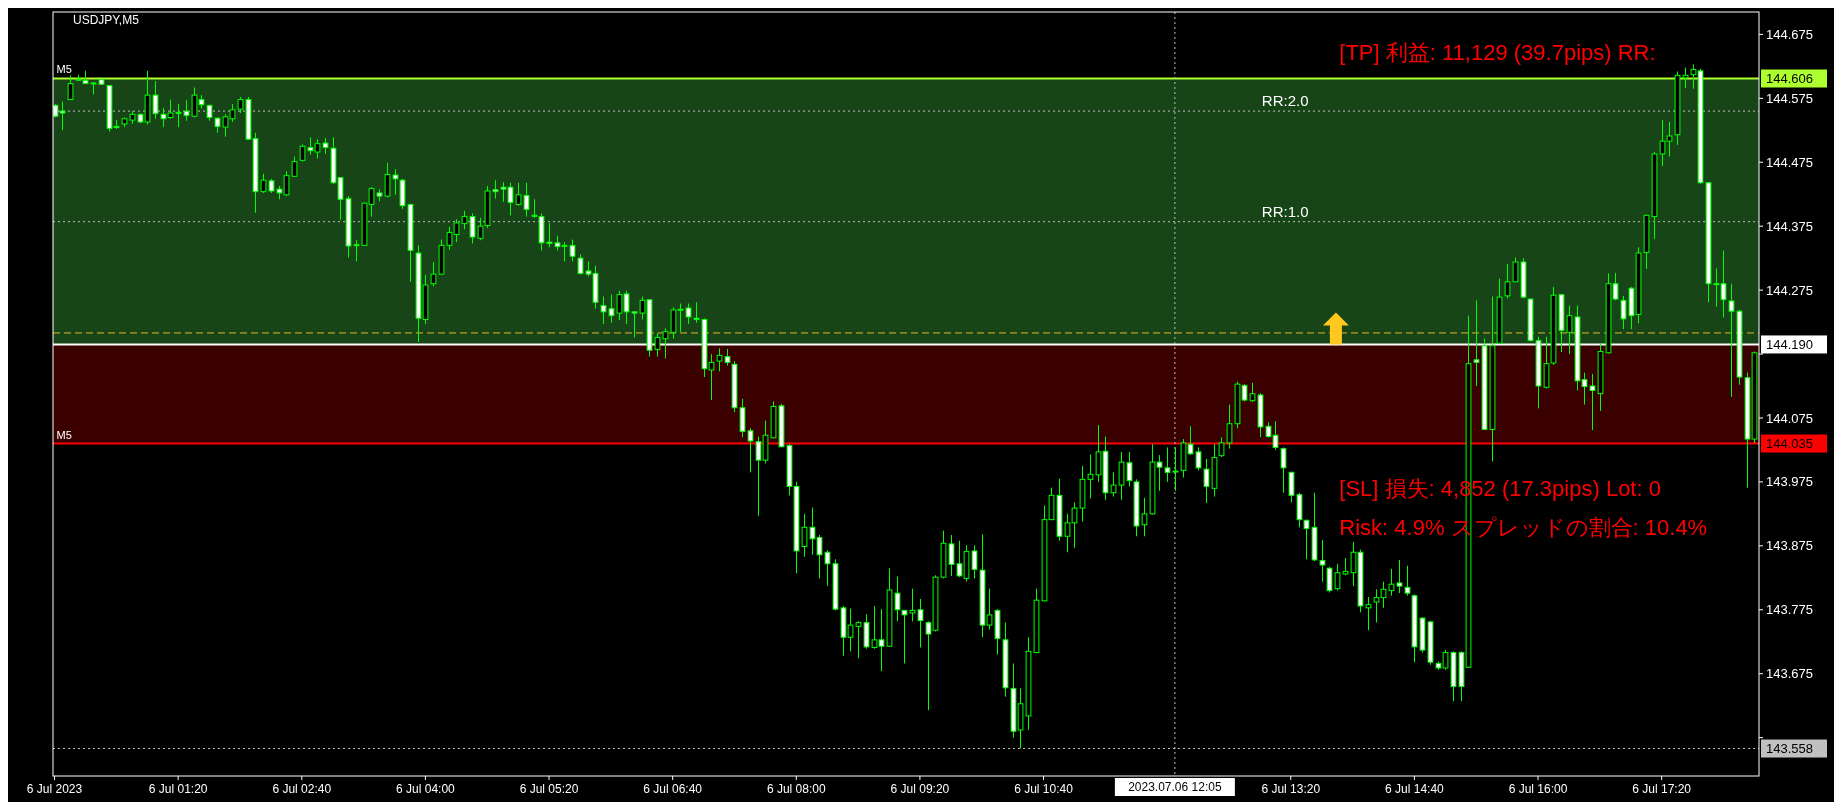  I want to click on x-tick-label: 6 Jul 06:40, so click(673, 789).